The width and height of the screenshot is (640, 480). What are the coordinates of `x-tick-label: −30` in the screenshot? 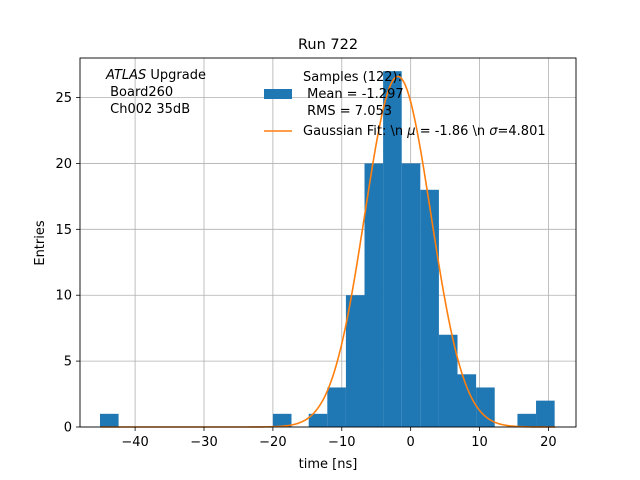 It's located at (203, 442).